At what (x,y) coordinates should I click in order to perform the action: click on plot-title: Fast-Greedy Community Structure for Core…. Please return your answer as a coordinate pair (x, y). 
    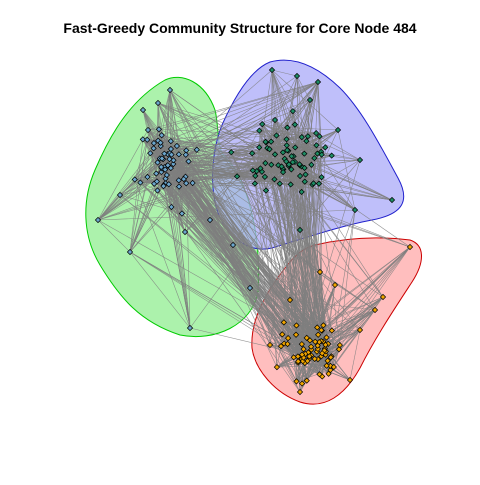
    Looking at the image, I should click on (240, 28).